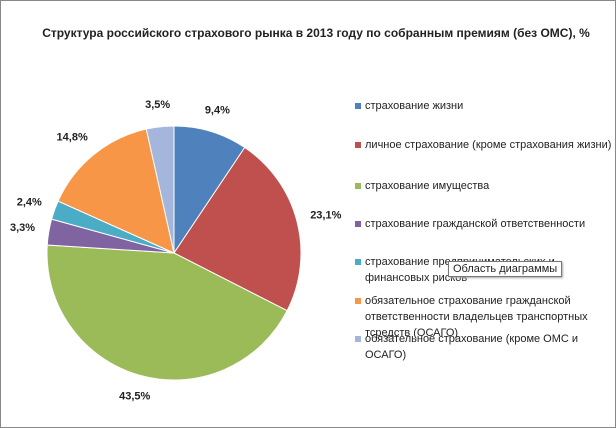 This screenshot has width=616, height=428. I want to click on data-label: 43,5%, so click(134, 397).